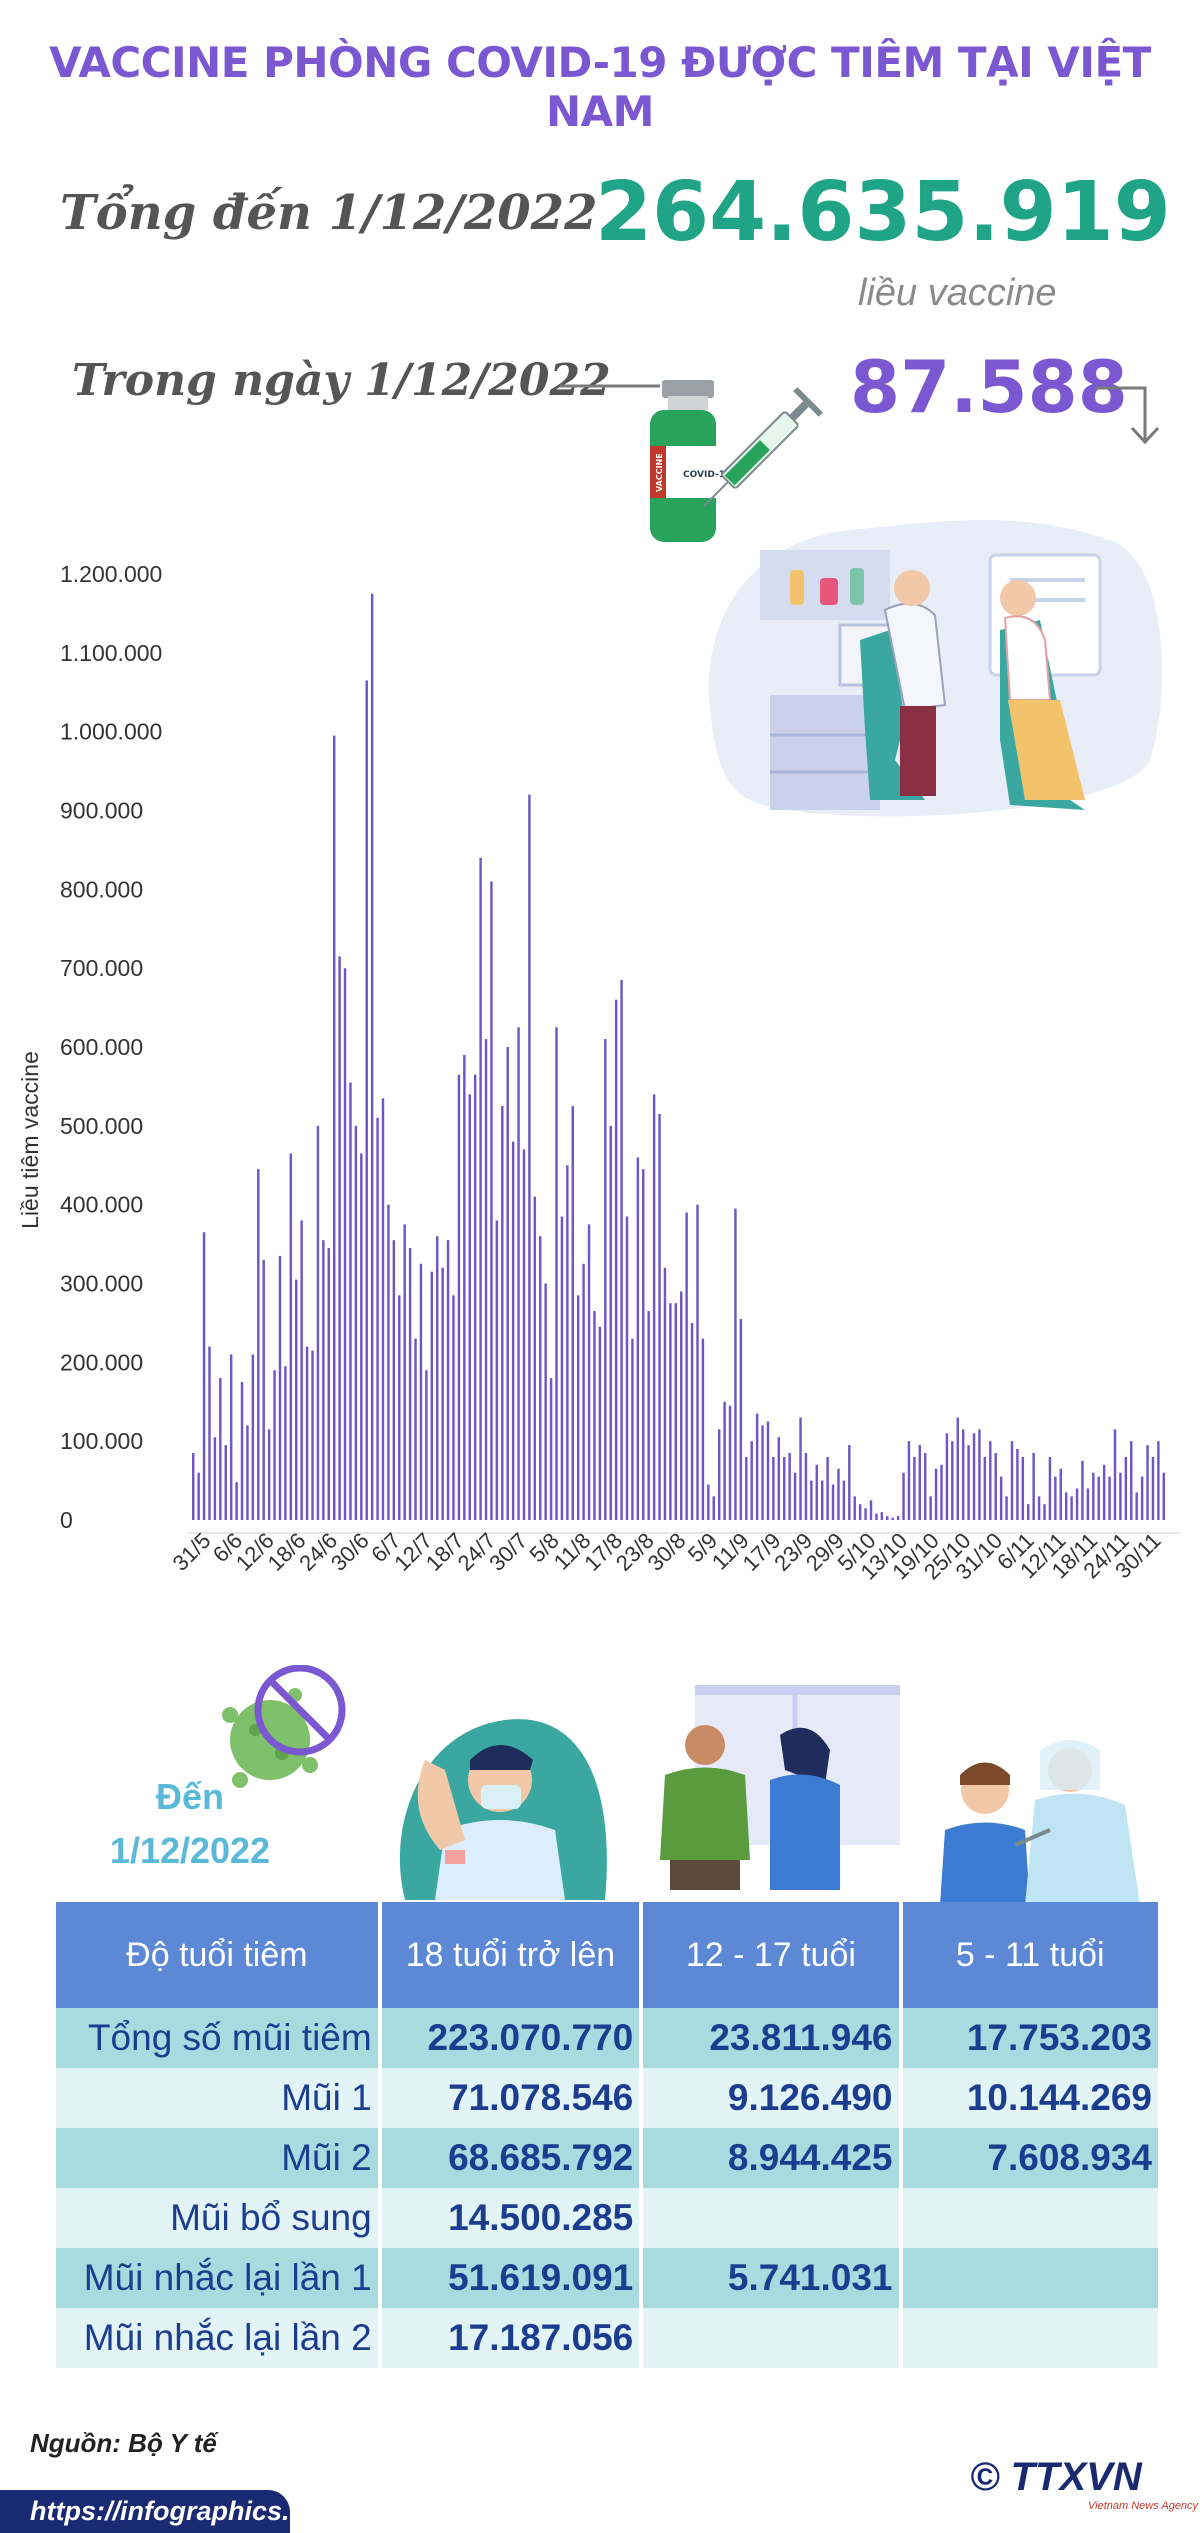 This screenshot has width=1200, height=2533. I want to click on source-note: Nguồn: Bộ Y tế, so click(123, 2443).